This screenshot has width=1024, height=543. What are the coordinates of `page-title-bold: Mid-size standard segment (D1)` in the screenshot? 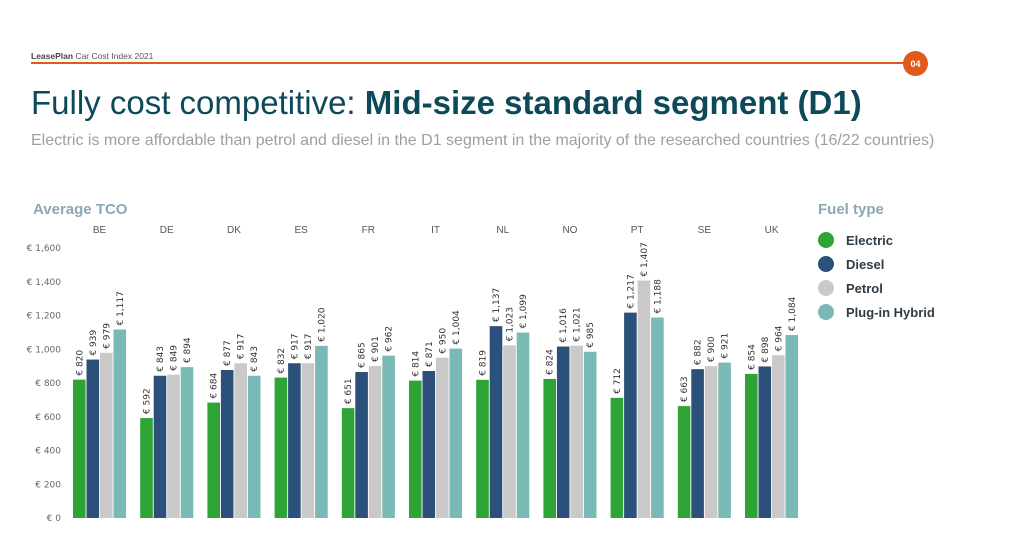 It's located at (613, 102).